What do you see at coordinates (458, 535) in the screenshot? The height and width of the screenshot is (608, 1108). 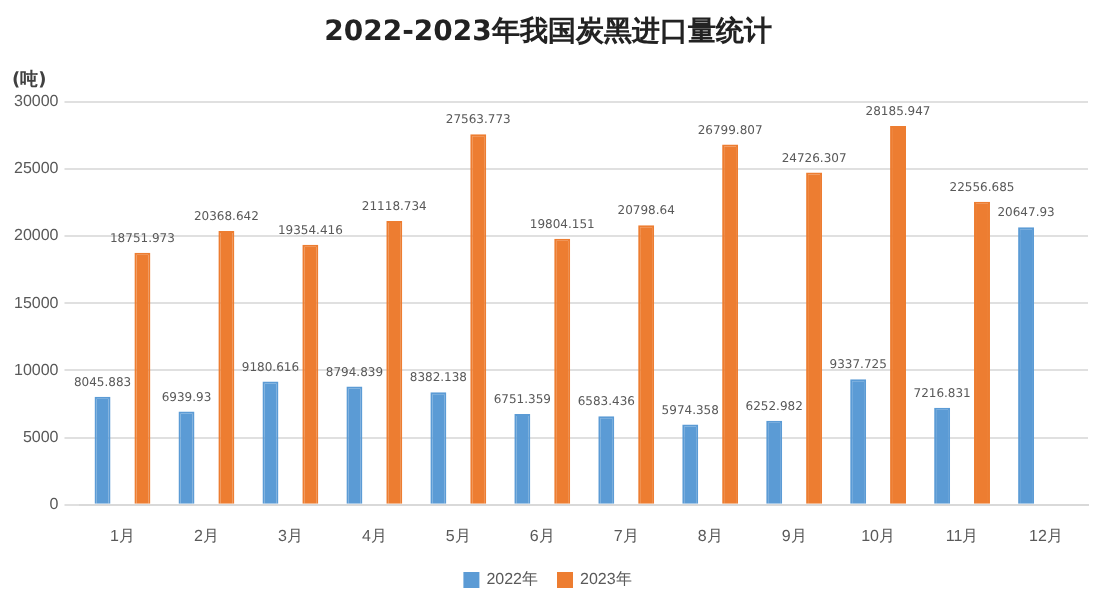 I see `x-tick-label: 5月` at bounding box center [458, 535].